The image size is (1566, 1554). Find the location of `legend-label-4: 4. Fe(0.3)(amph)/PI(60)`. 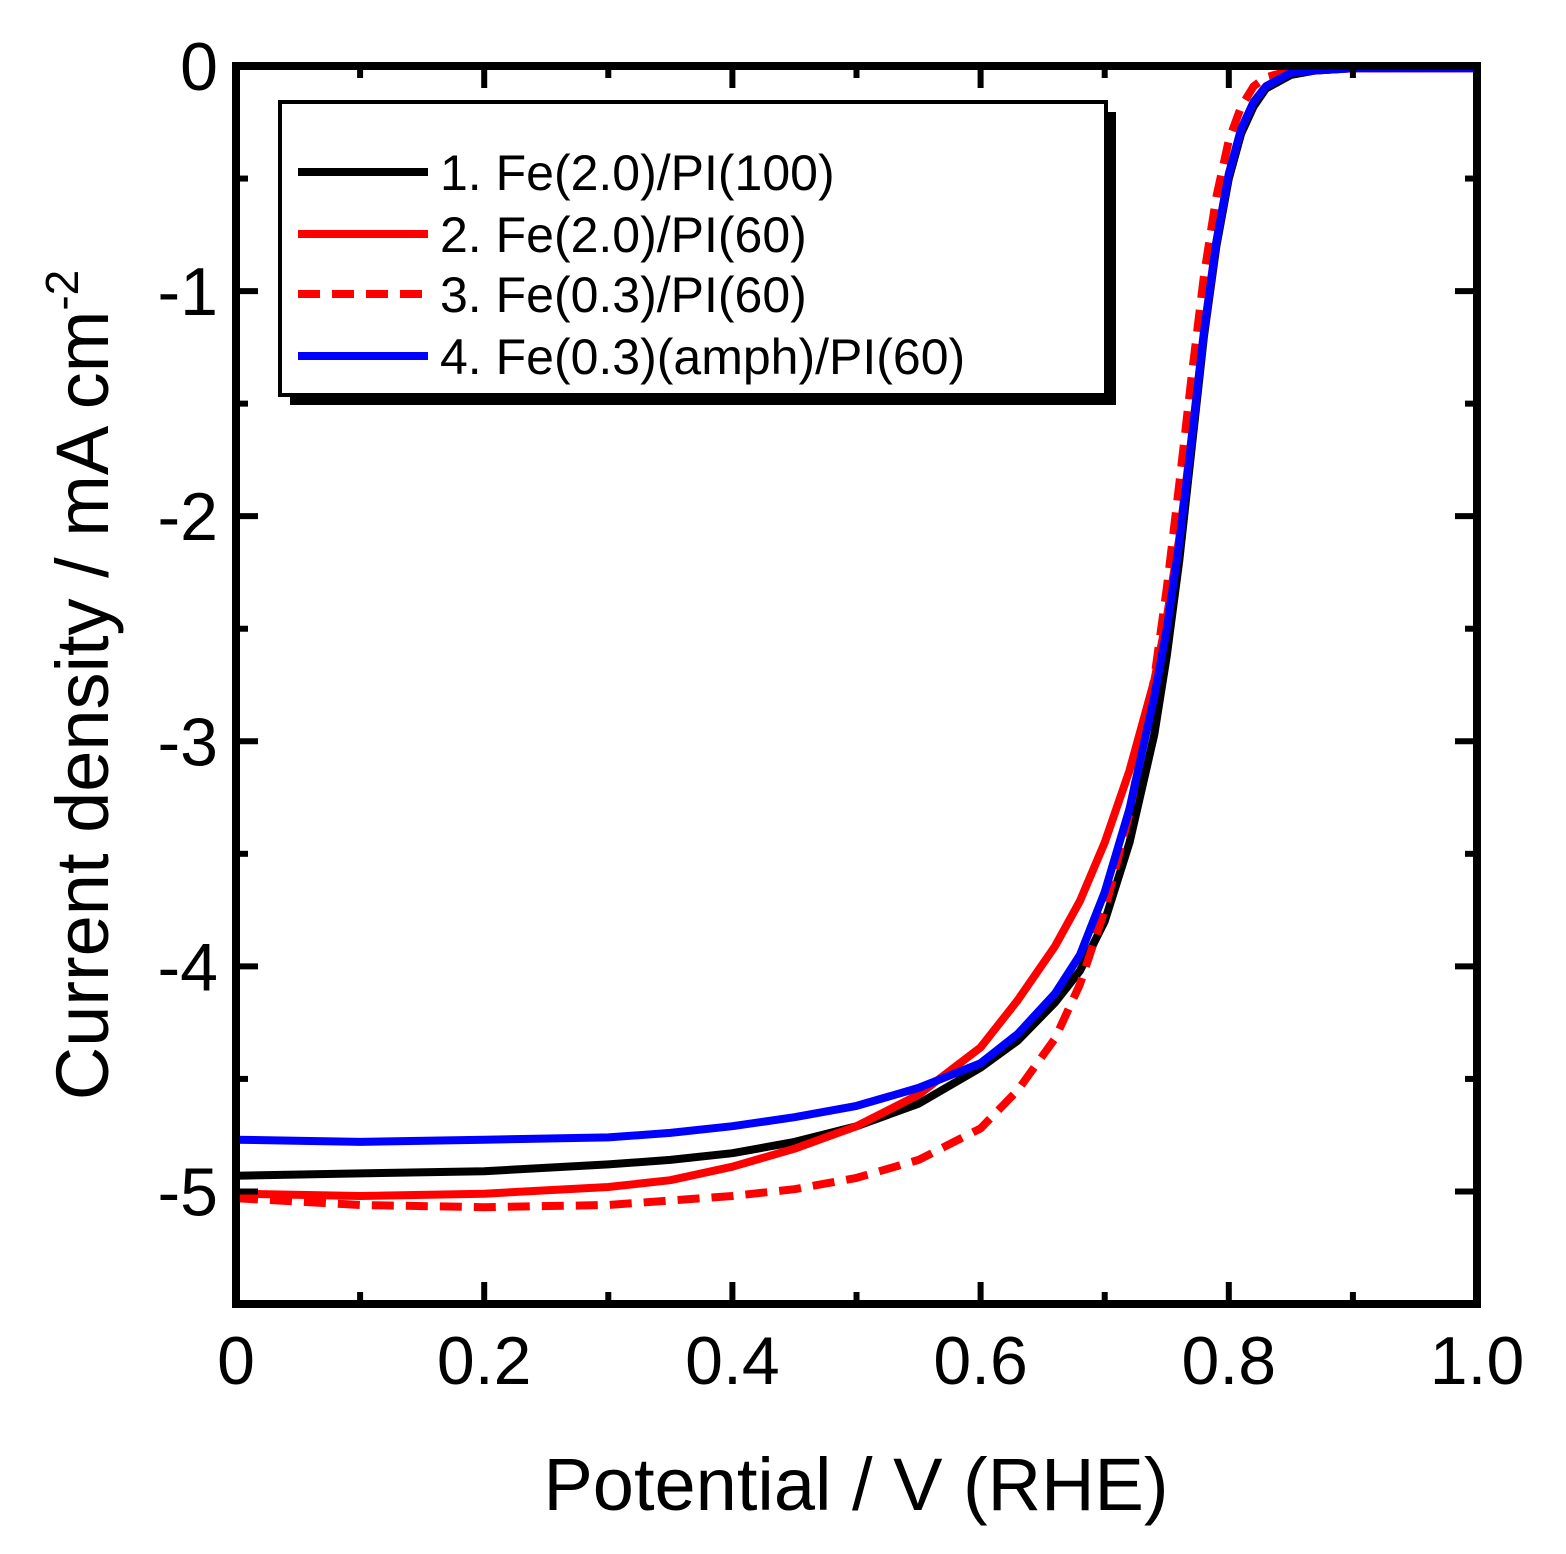

legend-label-4: 4. Fe(0.3)(amph)/PI(60) is located at coordinates (702, 357).